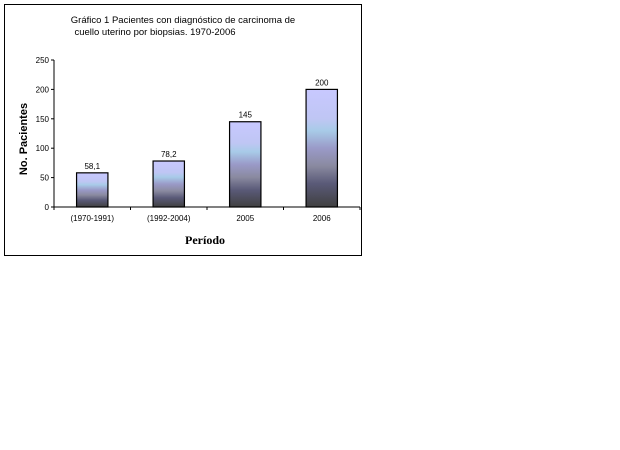  What do you see at coordinates (44, 178) in the screenshot?
I see `y-tick-label: 50` at bounding box center [44, 178].